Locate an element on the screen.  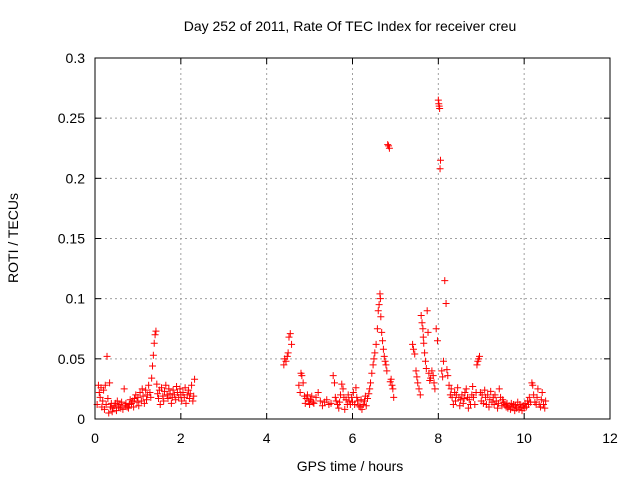
y-tick-label: 0 is located at coordinates (81, 419).